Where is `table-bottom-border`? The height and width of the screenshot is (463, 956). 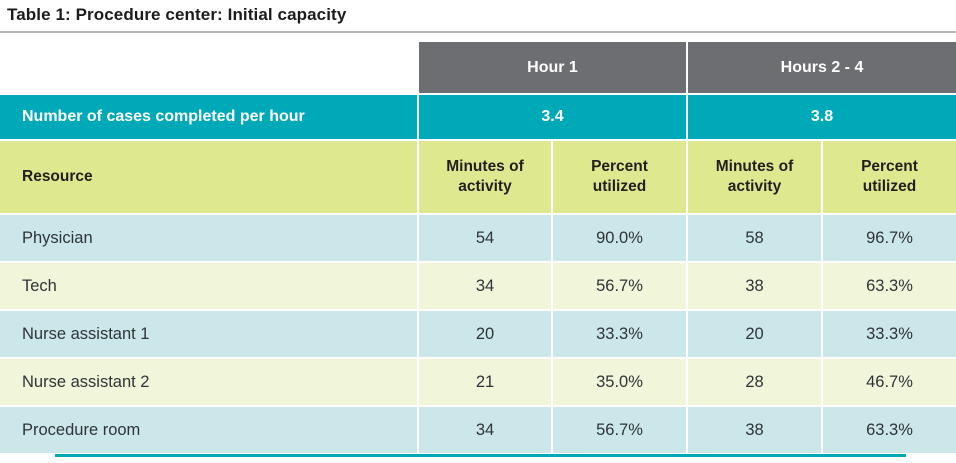
table-bottom-border is located at coordinates (480, 455).